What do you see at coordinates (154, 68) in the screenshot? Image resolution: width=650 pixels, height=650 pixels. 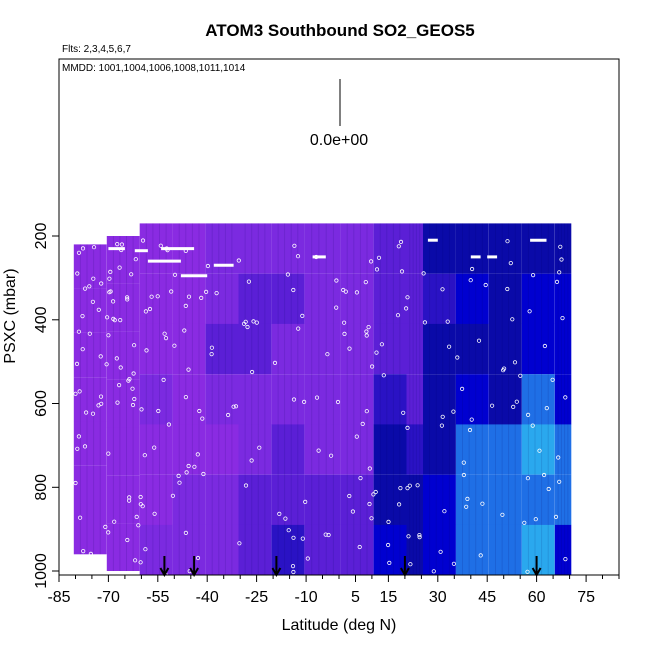 I see `dates-note: MMDD: 1001,1004,1006,1008,1011,1014` at bounding box center [154, 68].